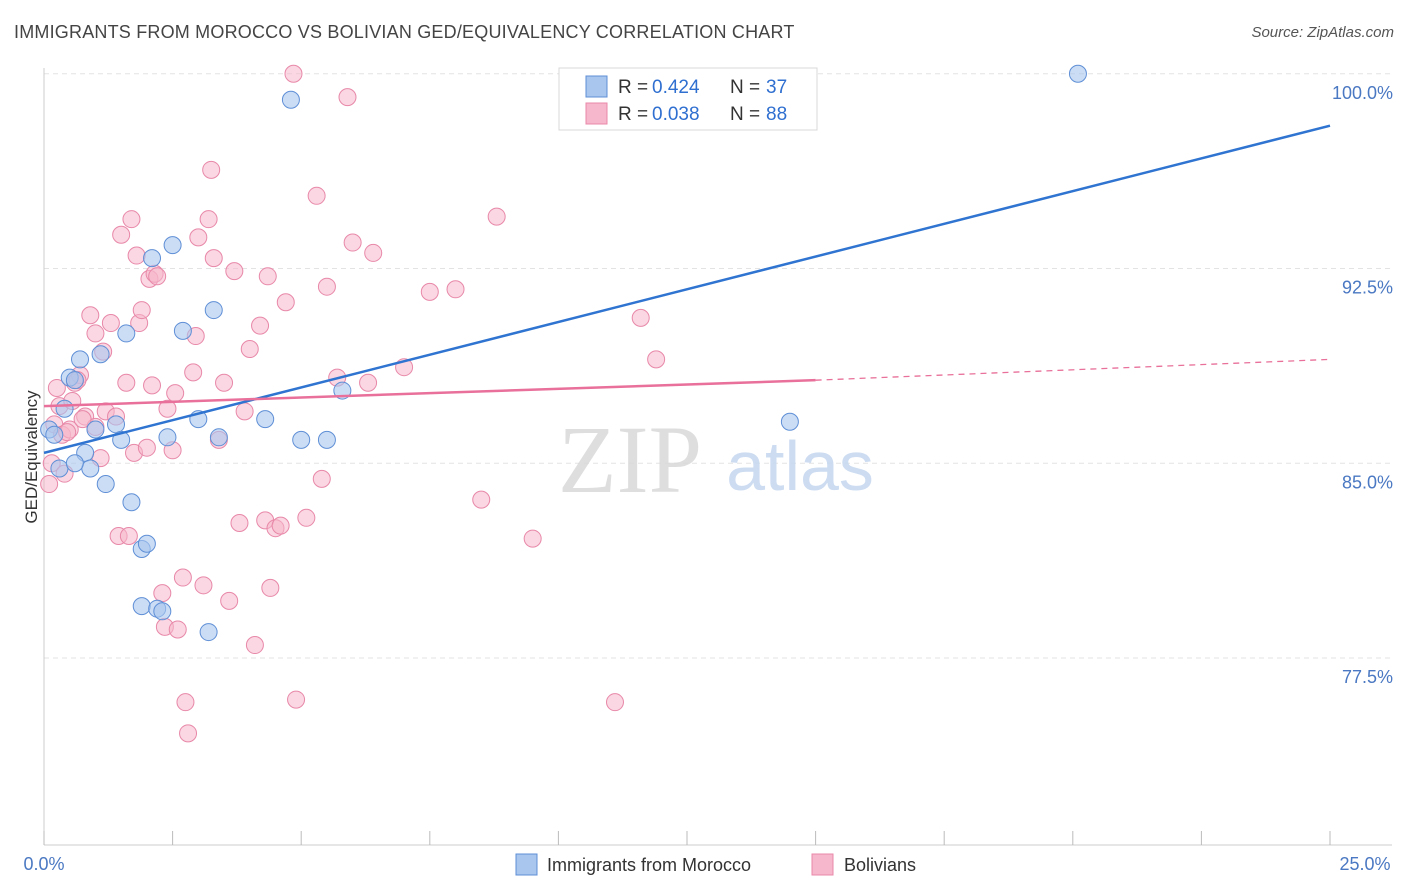 This screenshot has width=1406, height=892. Describe the element at coordinates (1367, 288) in the screenshot. I see `y-tick-label: 92.5%` at that location.